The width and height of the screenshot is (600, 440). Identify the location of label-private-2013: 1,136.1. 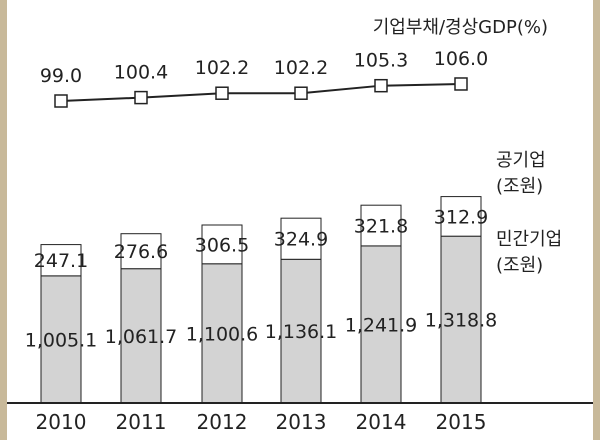
(301, 332).